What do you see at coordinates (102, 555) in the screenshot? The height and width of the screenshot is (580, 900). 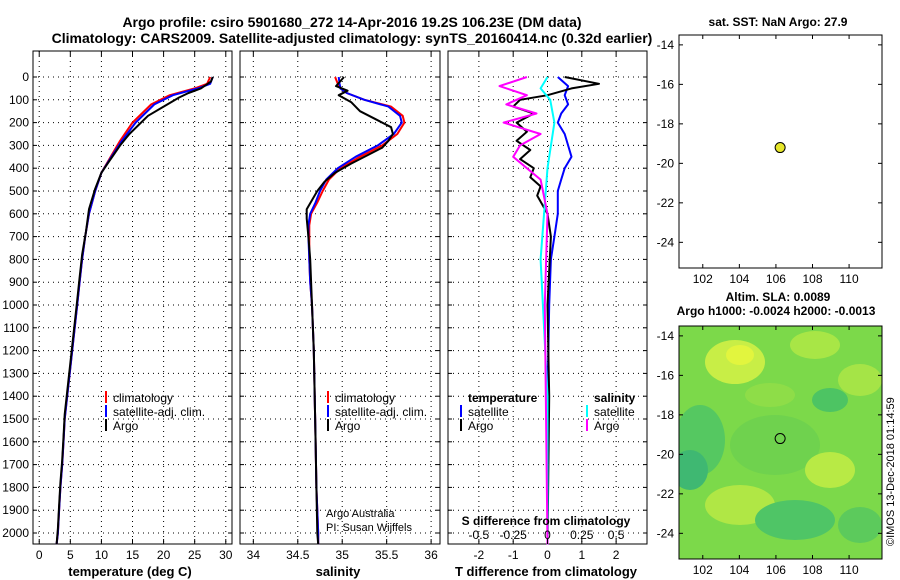 I see `x-tick-label: 10` at bounding box center [102, 555].